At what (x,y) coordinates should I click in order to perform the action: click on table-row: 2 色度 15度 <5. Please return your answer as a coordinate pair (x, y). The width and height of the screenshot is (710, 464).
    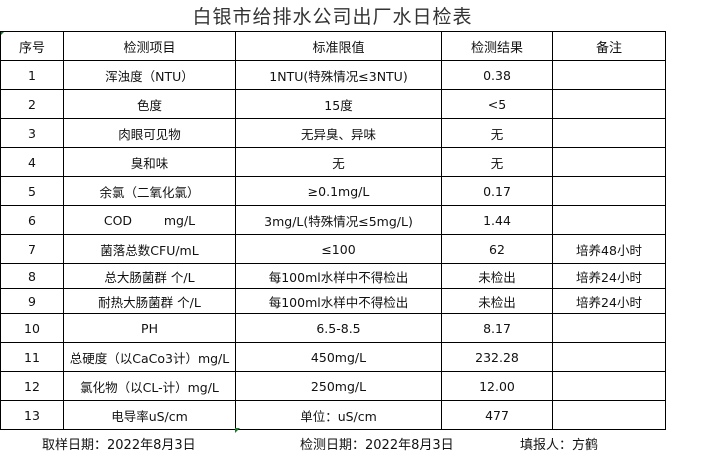
    Looking at the image, I should click on (333, 104).